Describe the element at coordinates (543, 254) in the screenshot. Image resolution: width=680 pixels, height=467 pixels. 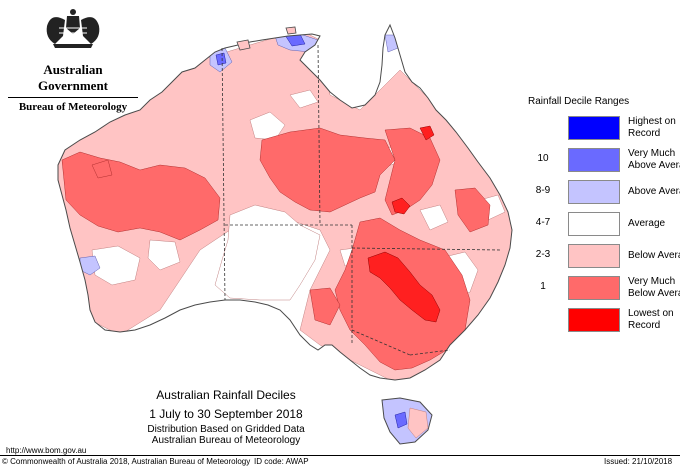
I see `legend-code: 2-3` at that location.